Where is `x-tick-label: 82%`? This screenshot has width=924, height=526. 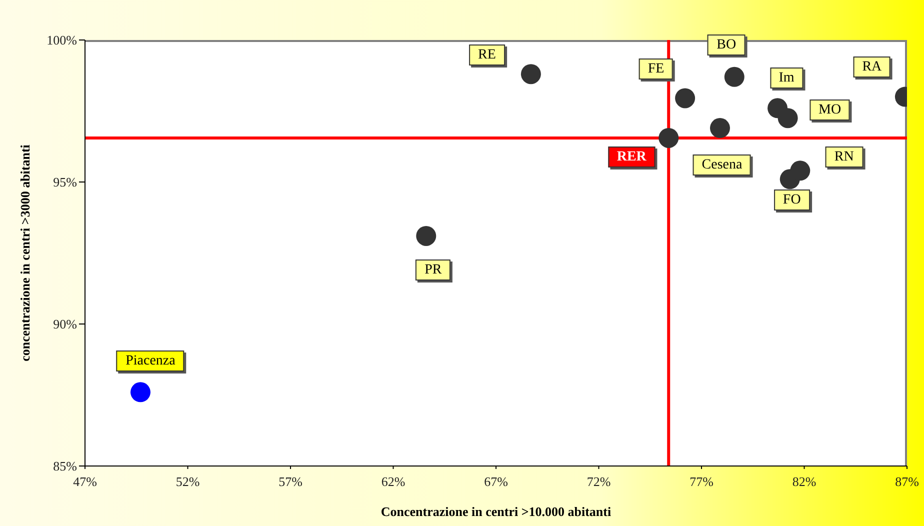
x-tick-label: 82% is located at coordinates (804, 482).